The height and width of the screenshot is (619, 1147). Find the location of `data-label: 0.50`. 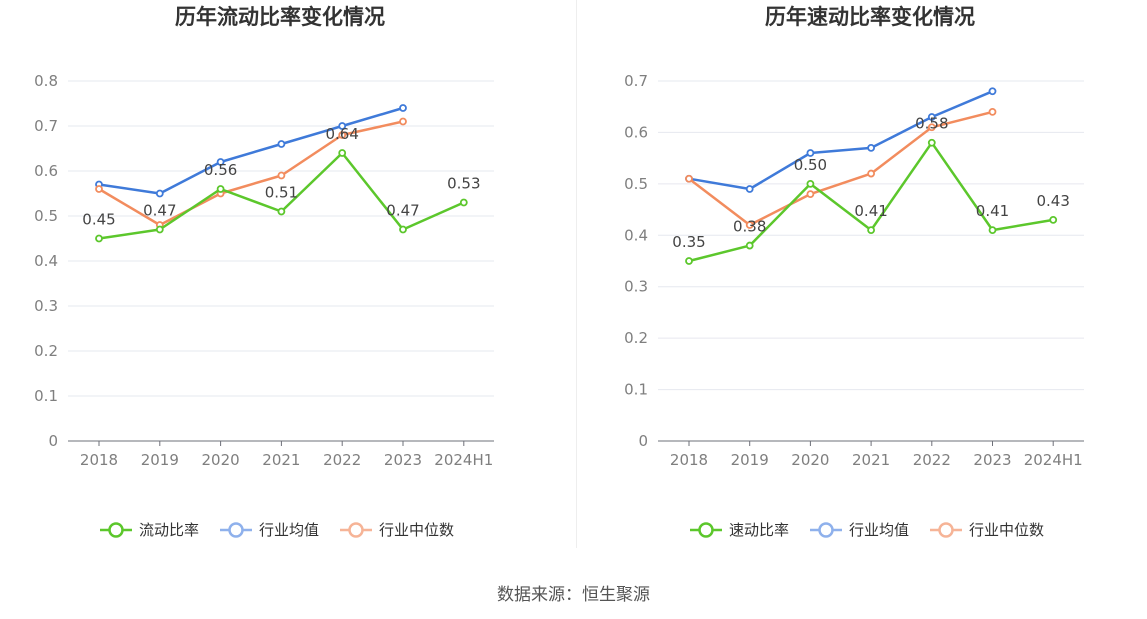

data-label: 0.50 is located at coordinates (810, 165).